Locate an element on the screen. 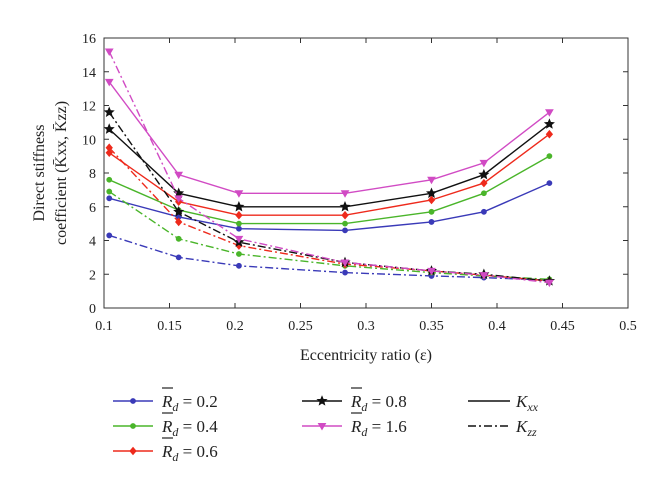 Image resolution: width=660 pixels, height=491 pixels. x-tick-label: 0.15 is located at coordinates (169, 326).